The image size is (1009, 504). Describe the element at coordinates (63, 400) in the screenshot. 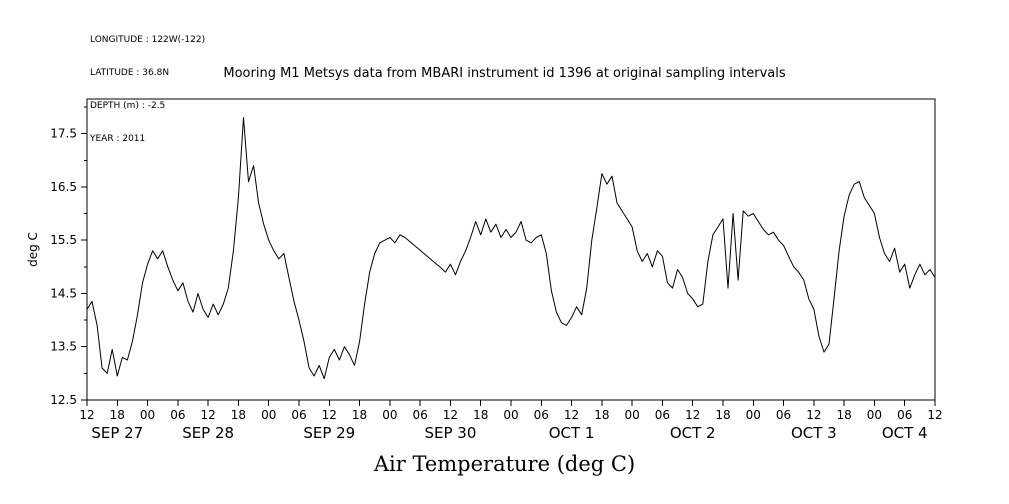

I see `y-tick-label: 12.5` at that location.